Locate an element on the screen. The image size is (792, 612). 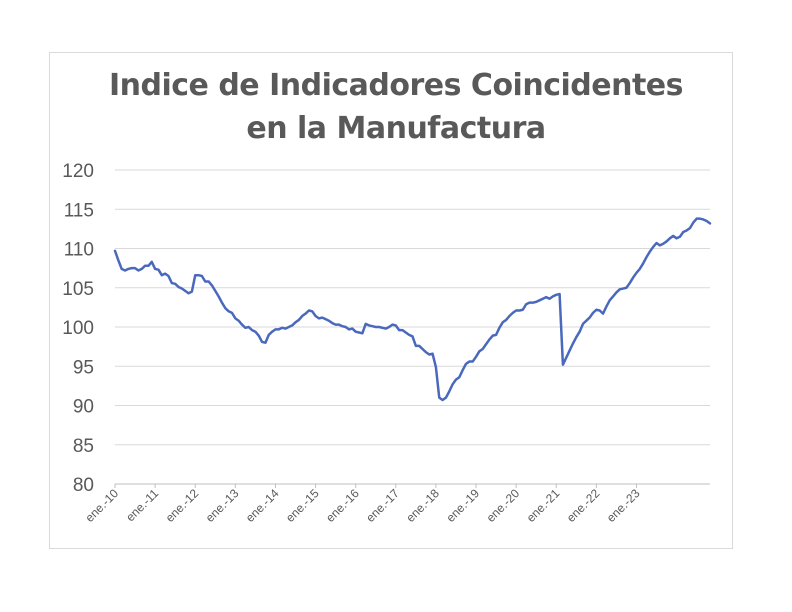
x-tick-label: ene.-14 is located at coordinates (262, 505).